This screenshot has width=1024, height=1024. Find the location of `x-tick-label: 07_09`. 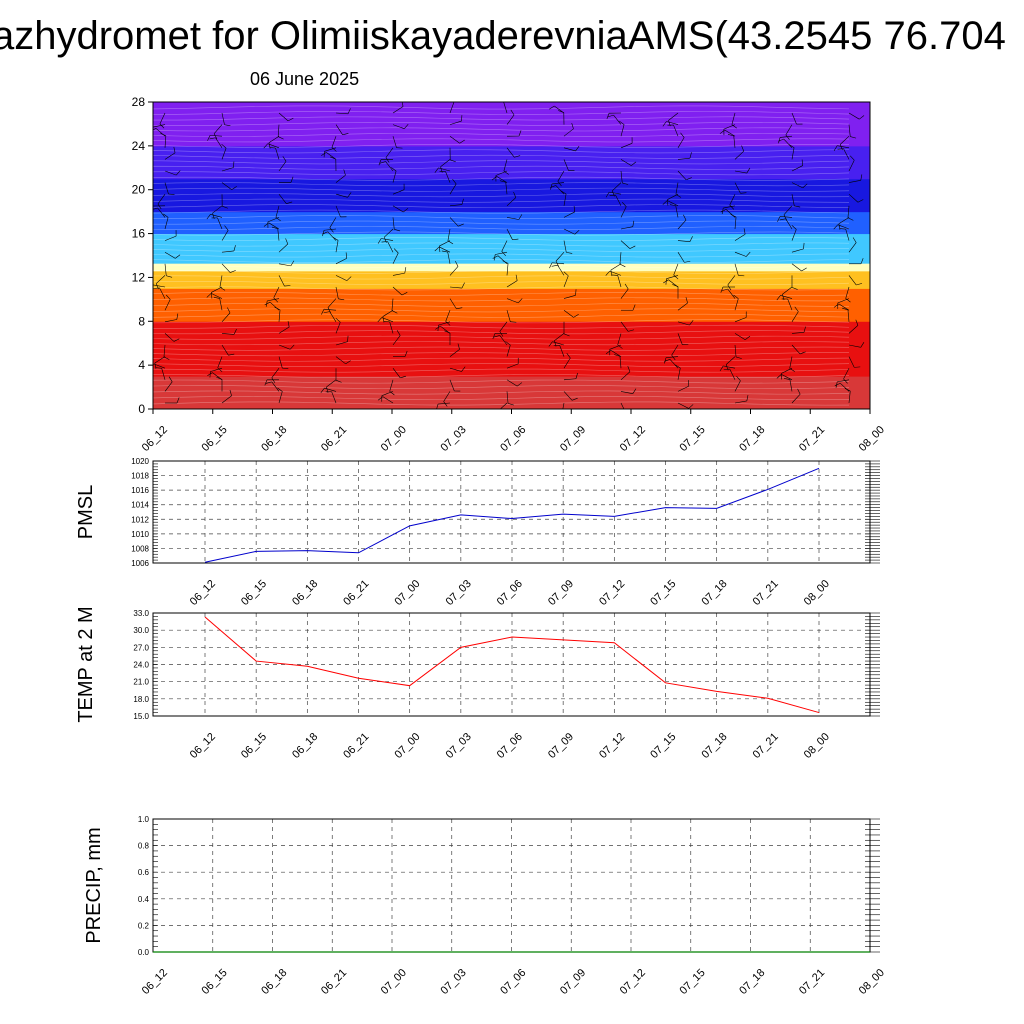

x-tick-label: 07_09 is located at coordinates (573, 982).